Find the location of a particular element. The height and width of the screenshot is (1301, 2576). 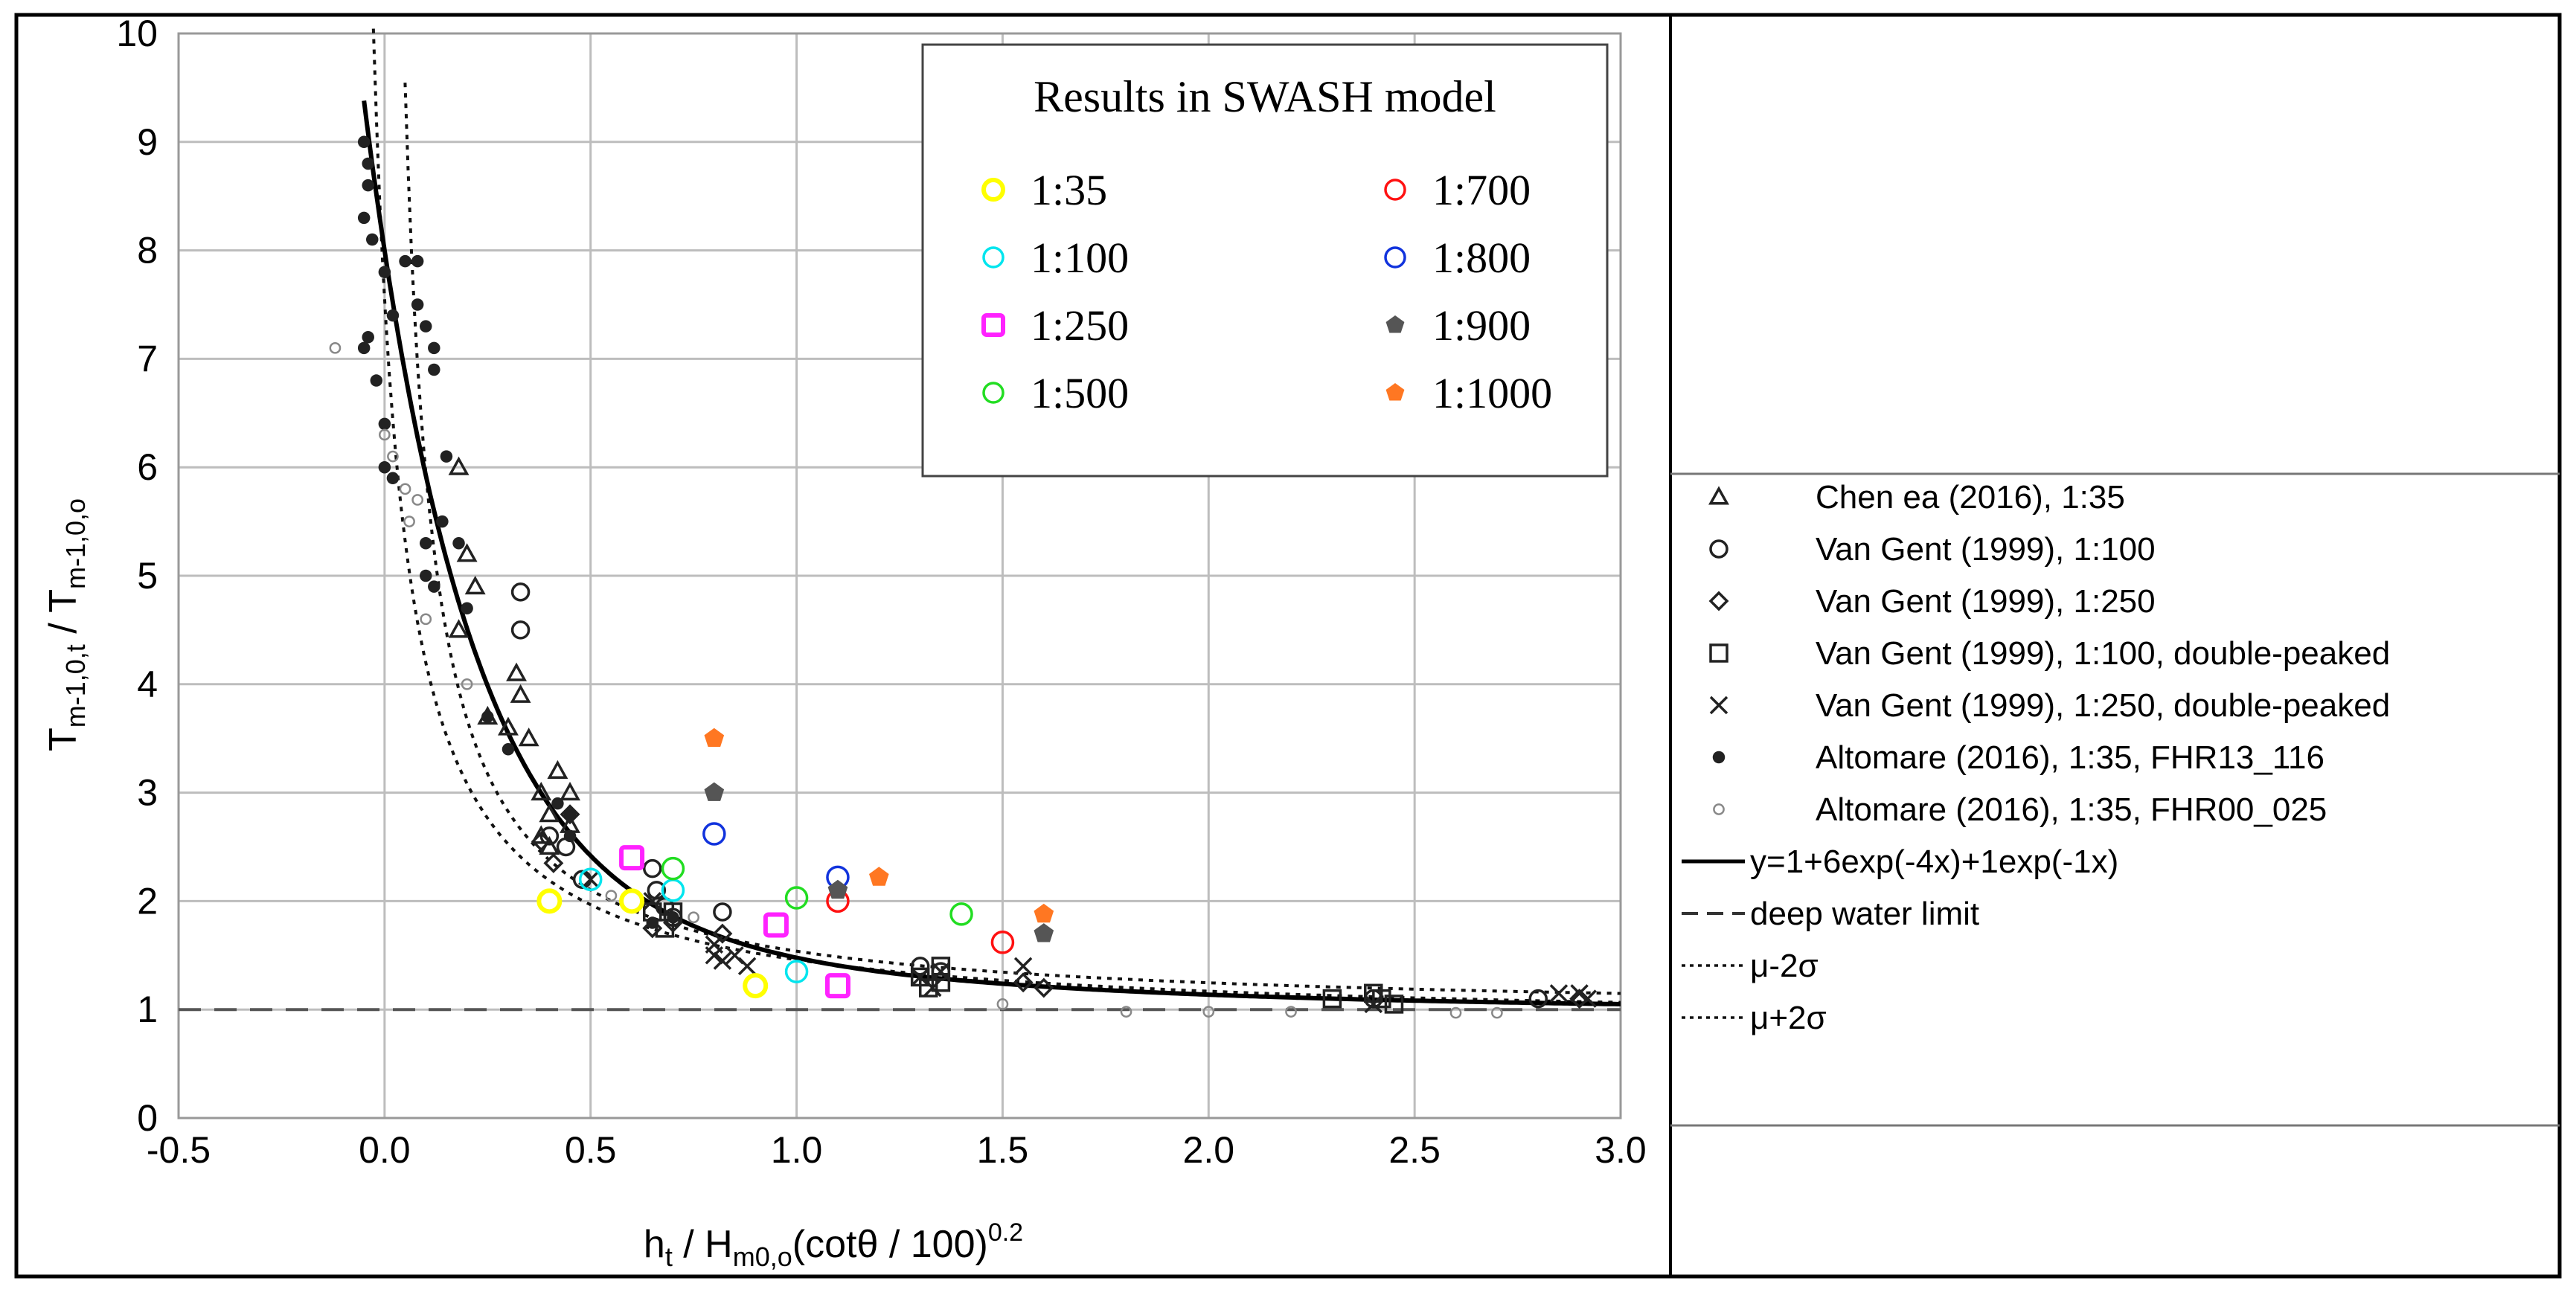

swash-legend-label: 1:35 is located at coordinates (1069, 190).